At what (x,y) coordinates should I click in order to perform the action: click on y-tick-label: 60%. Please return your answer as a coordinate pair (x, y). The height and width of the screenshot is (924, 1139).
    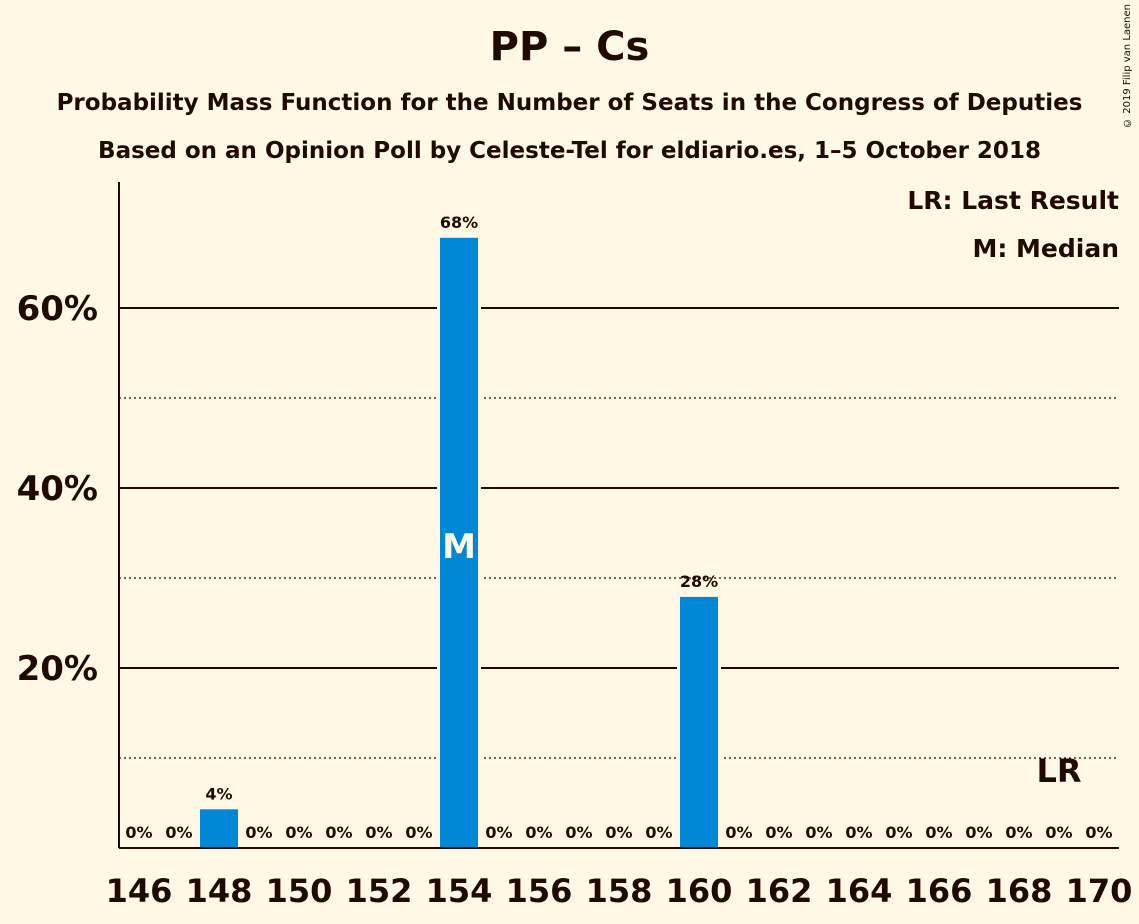
    Looking at the image, I should click on (57, 309).